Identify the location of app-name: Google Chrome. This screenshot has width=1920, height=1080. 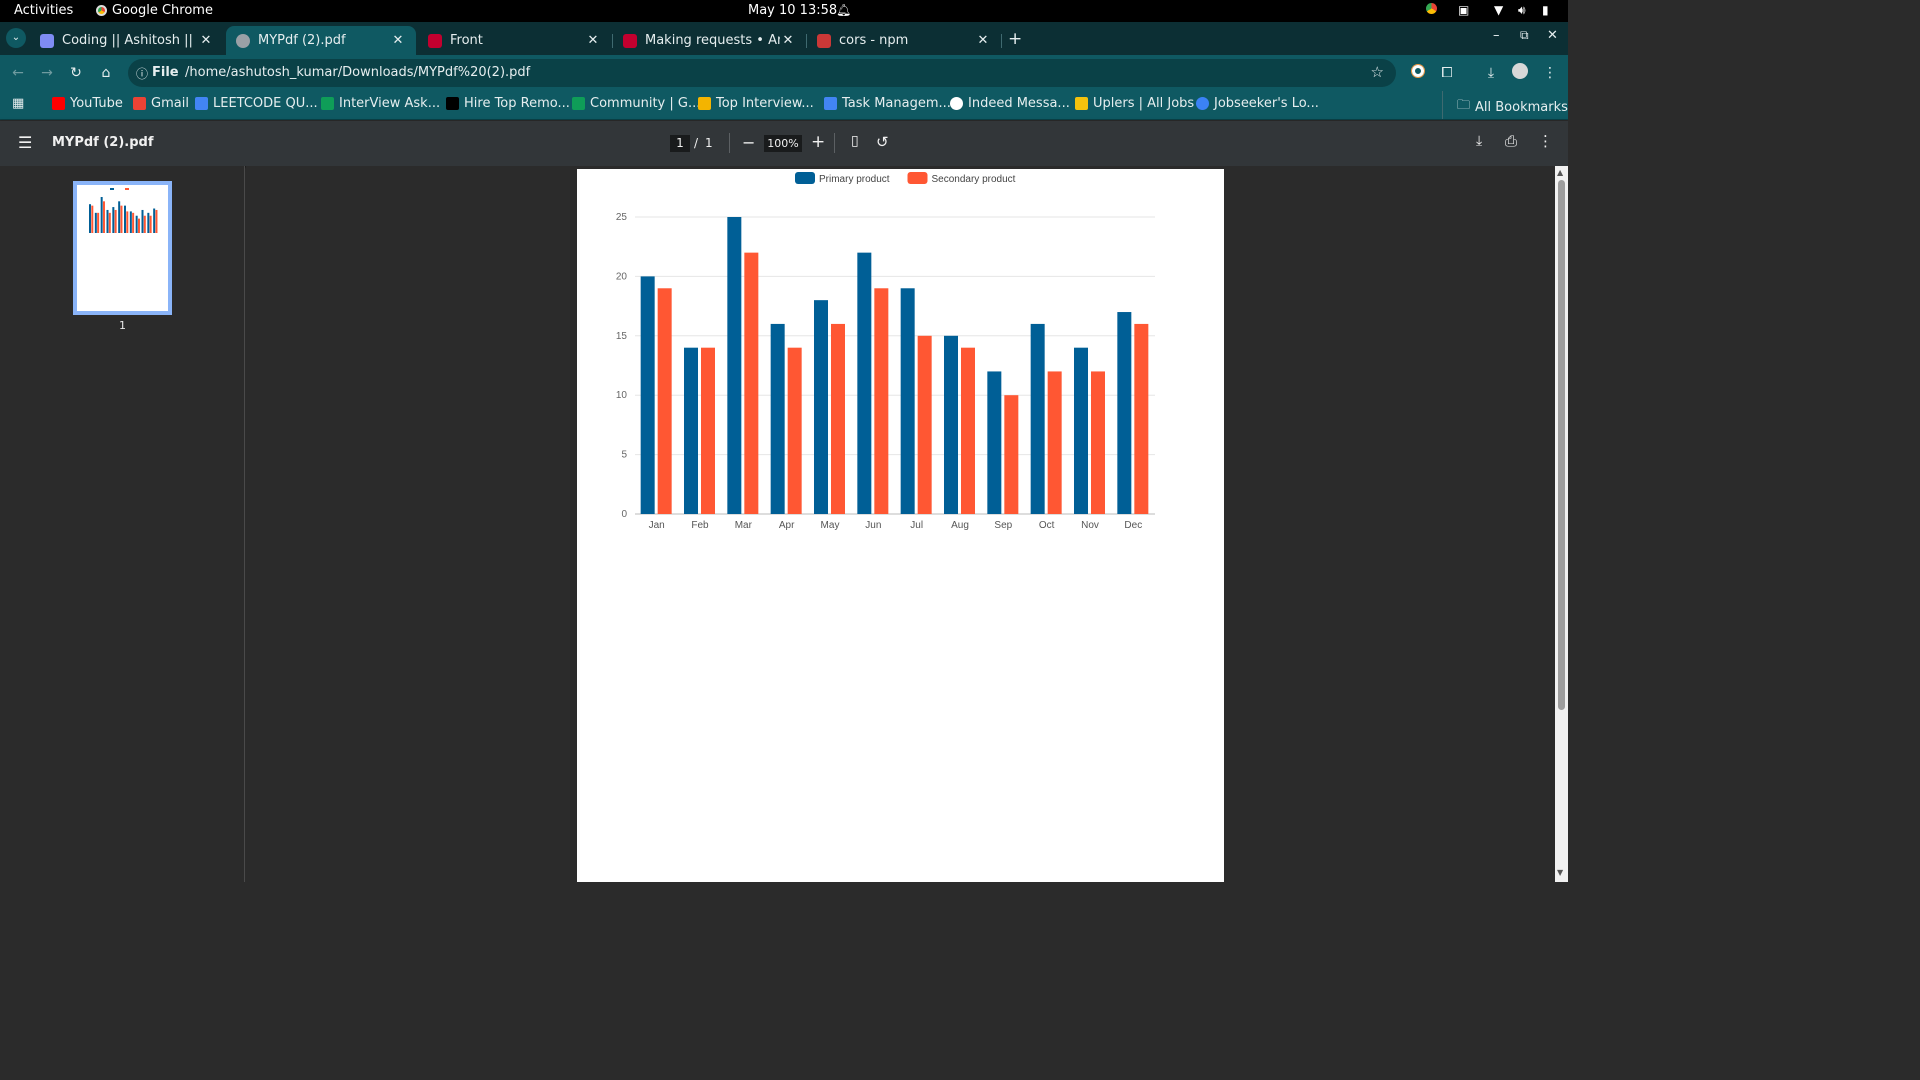
(162, 10).